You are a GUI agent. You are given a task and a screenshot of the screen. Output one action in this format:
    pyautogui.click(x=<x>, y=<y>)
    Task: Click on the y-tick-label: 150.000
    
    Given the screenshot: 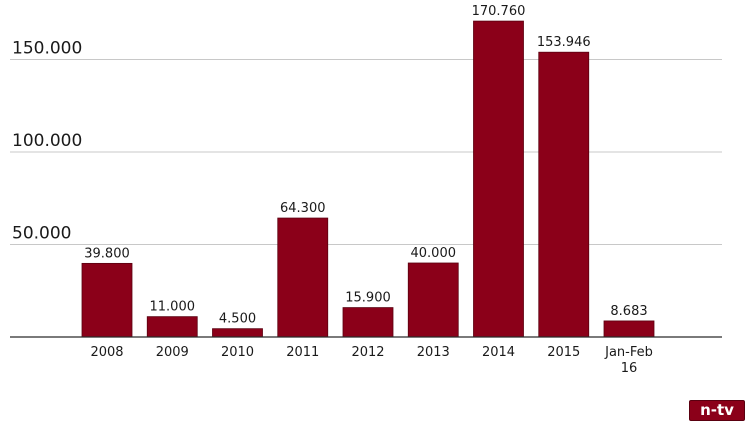 What is the action you would take?
    pyautogui.click(x=47, y=49)
    